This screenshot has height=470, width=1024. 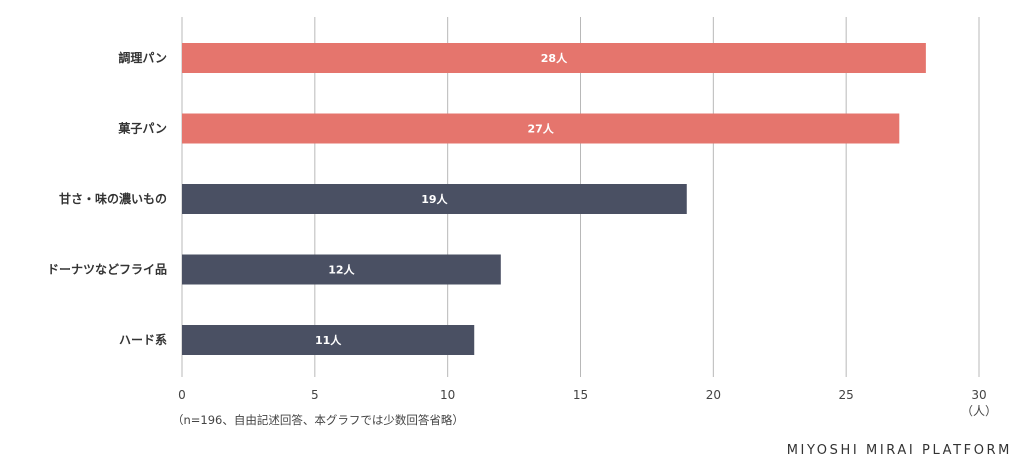 What do you see at coordinates (846, 395) in the screenshot?
I see `x-tick-label: 25` at bounding box center [846, 395].